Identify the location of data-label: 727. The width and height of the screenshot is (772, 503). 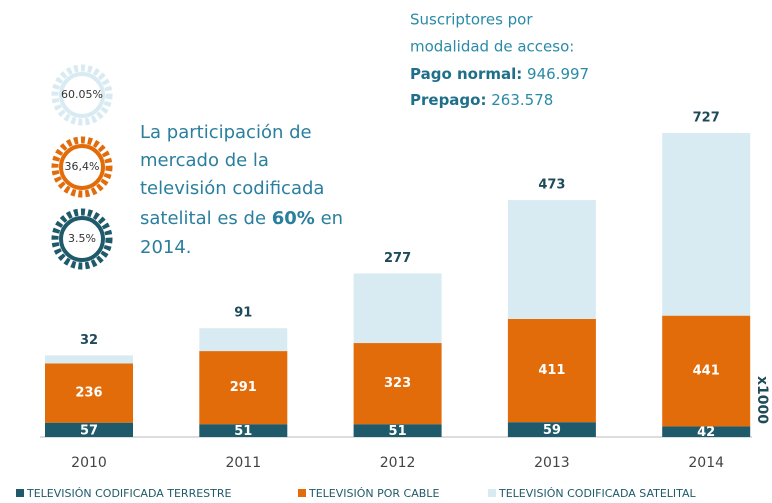
(706, 118).